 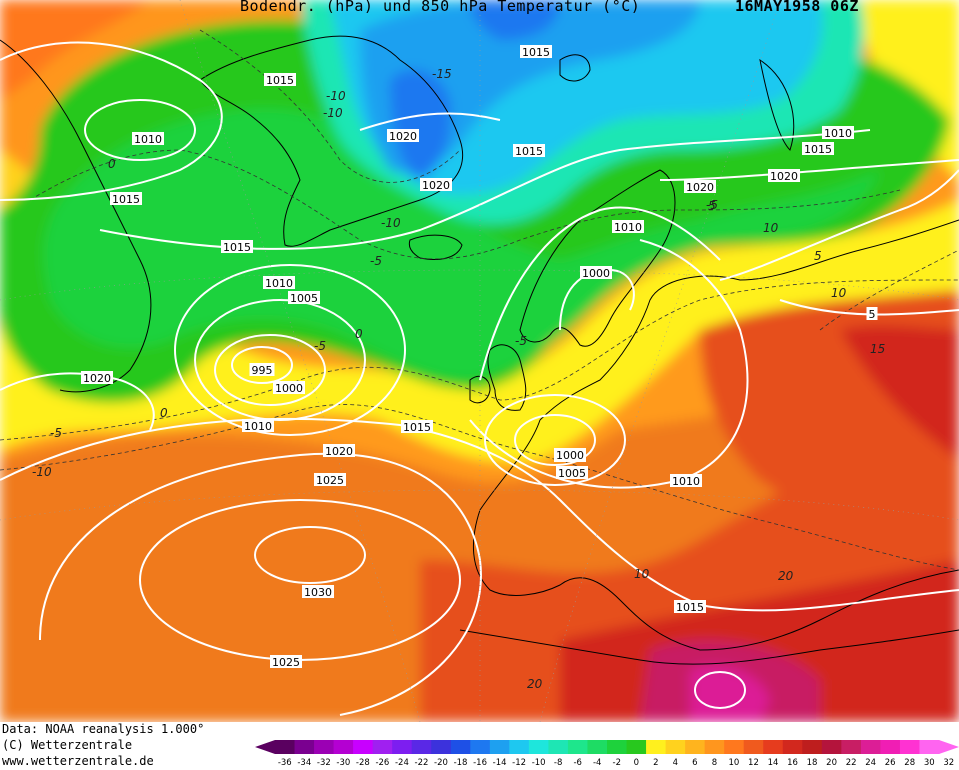 What do you see at coordinates (558, 763) in the screenshot?
I see `legend-tick-label: -8` at bounding box center [558, 763].